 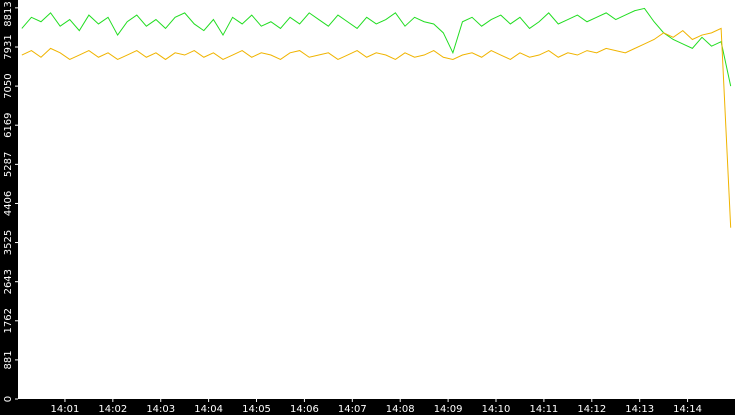 What do you see at coordinates (8, 320) in the screenshot?
I see `y-tick-label: 1762` at bounding box center [8, 320].